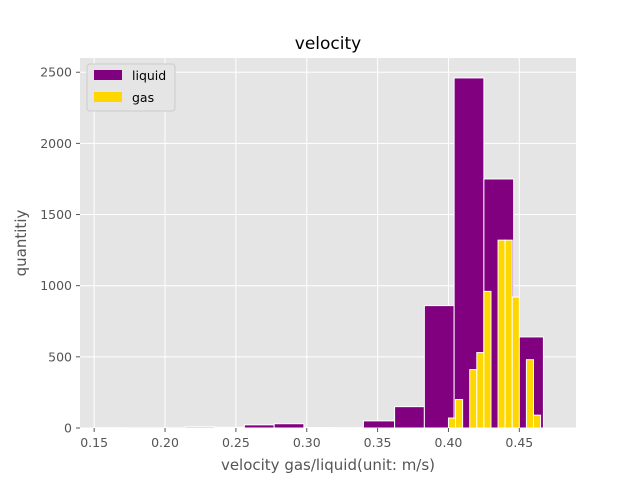  What do you see at coordinates (56, 143) in the screenshot?
I see `y-tick-label: 2000` at bounding box center [56, 143].